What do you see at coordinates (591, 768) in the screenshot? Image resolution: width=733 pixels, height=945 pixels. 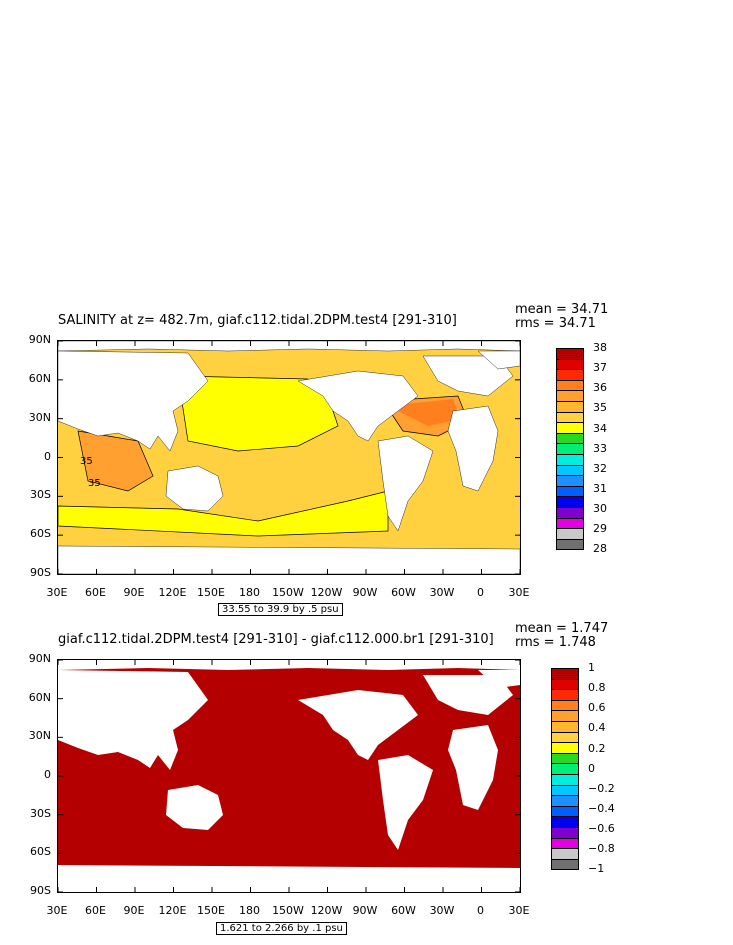 I see `colorbar-label: 0` at bounding box center [591, 768].